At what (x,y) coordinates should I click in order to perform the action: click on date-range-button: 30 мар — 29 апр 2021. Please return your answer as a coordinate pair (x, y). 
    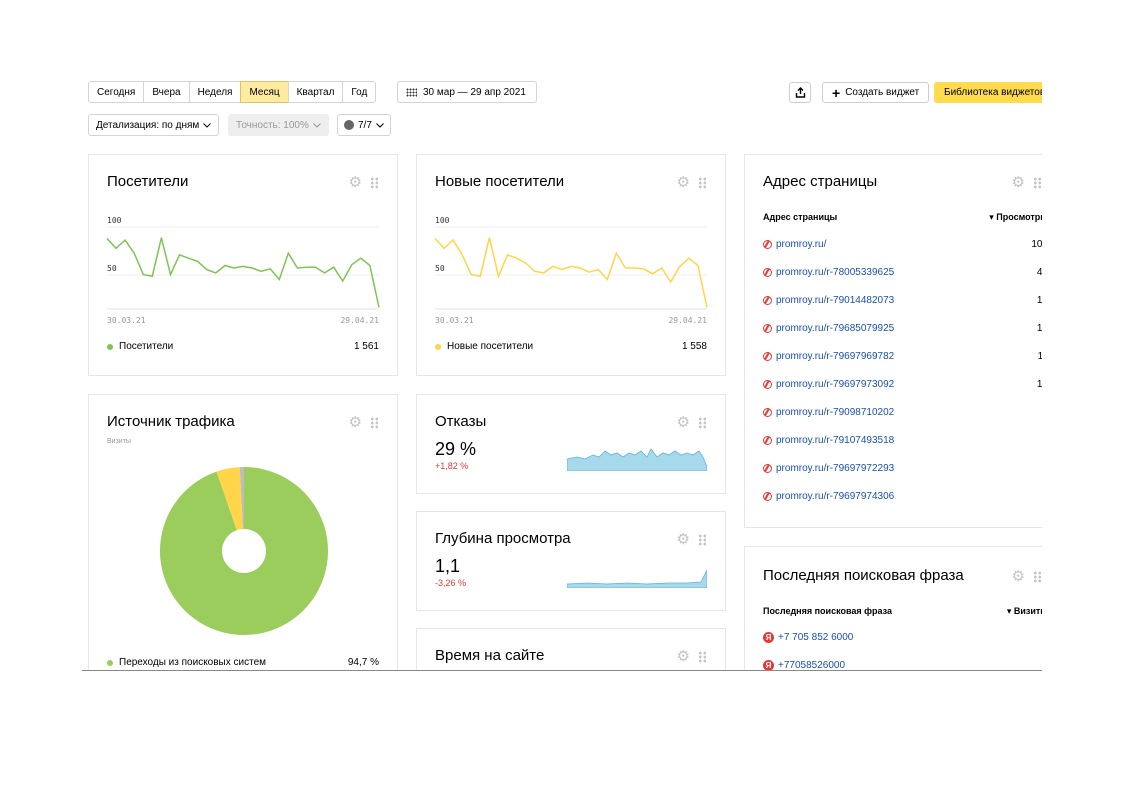
    Looking at the image, I should click on (467, 92).